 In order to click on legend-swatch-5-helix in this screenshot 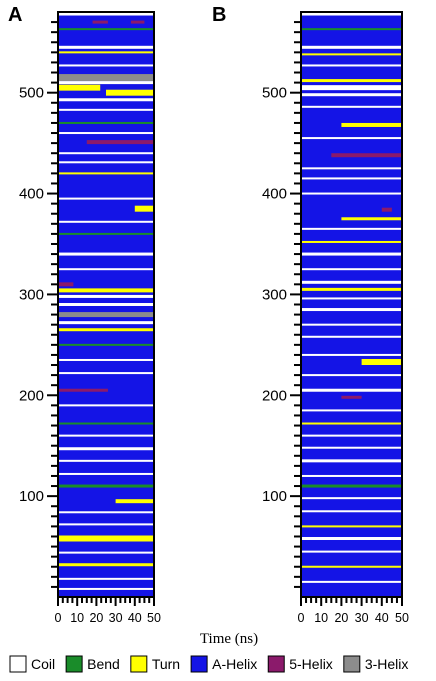, I will do `click(276, 664)`.